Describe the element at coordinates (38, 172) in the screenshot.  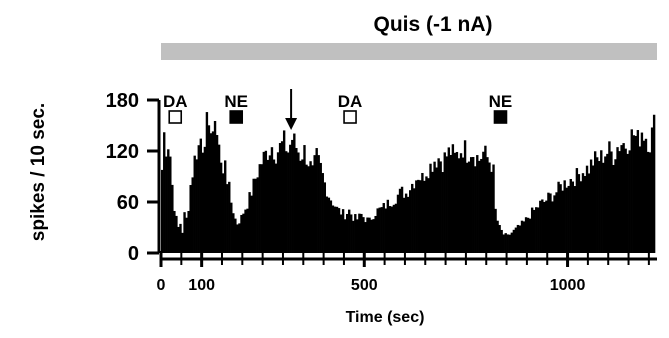
I see `y-axis-label: spikes / 10 sec.` at that location.